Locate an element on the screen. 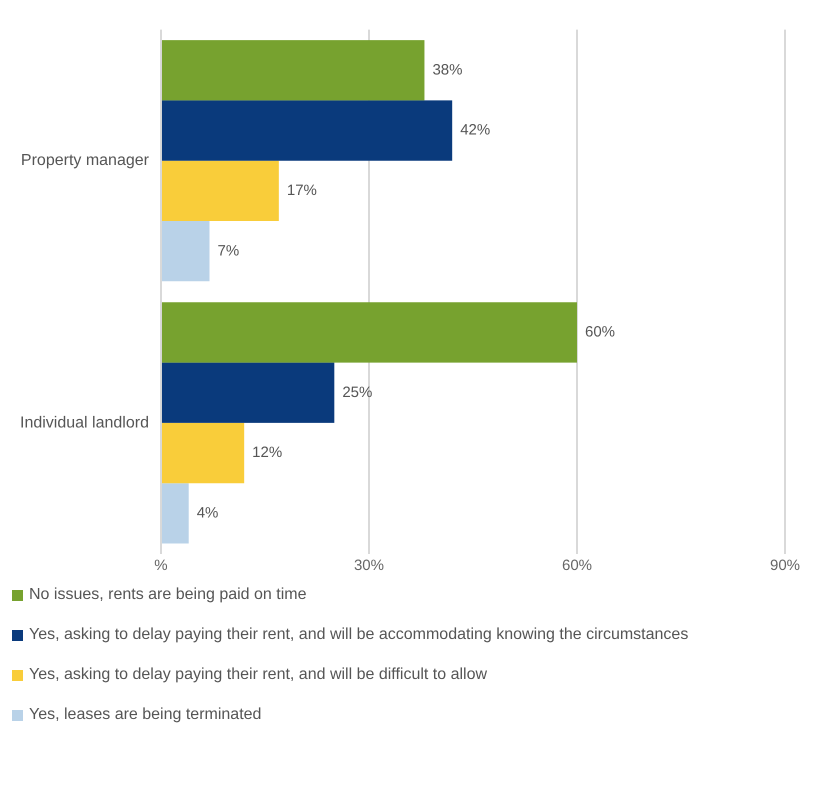 This screenshot has width=813, height=789. x-tick-label: 30% is located at coordinates (369, 565).